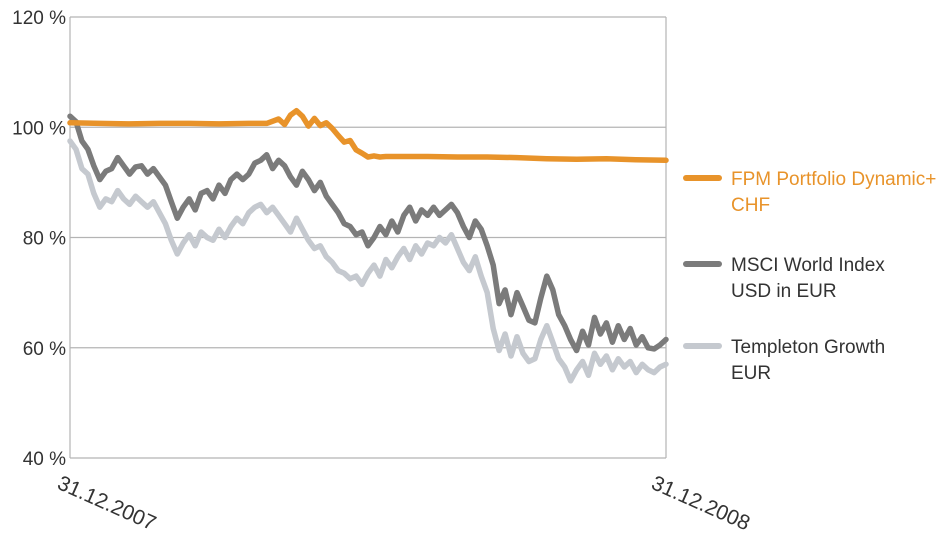 Image resolution: width=949 pixels, height=547 pixels. Describe the element at coordinates (44, 239) in the screenshot. I see `y-tick-label: 80 %` at that location.